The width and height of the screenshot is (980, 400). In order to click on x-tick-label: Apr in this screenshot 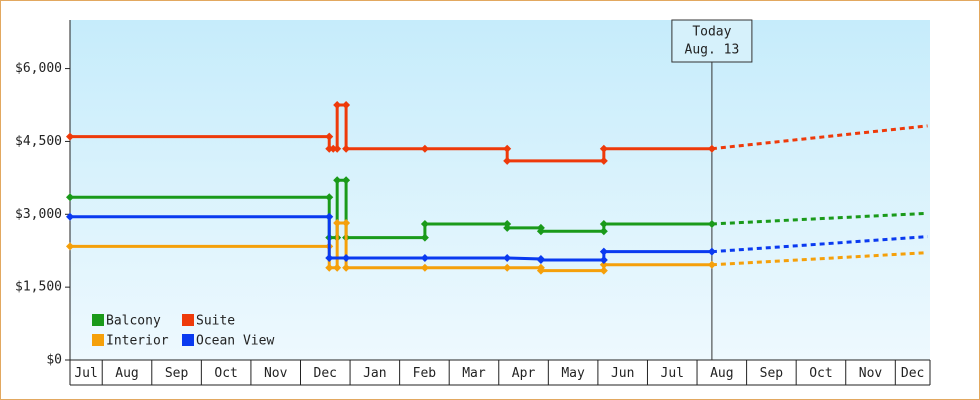, I will do `click(524, 373)`.